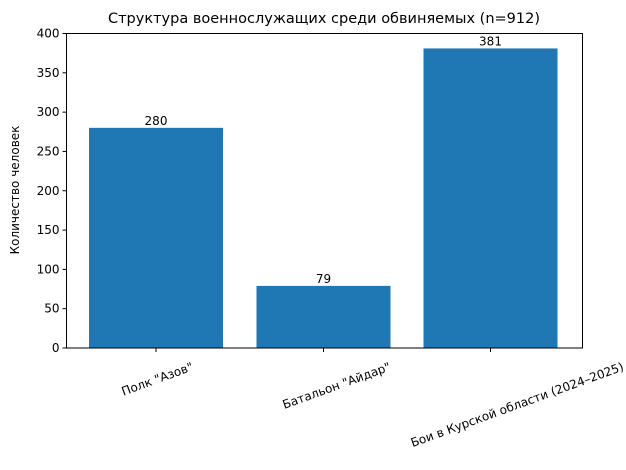 The image size is (626, 470). Describe the element at coordinates (517, 405) in the screenshot. I see `x-tick-label: Бои в Курской области (2024–2025)` at that location.